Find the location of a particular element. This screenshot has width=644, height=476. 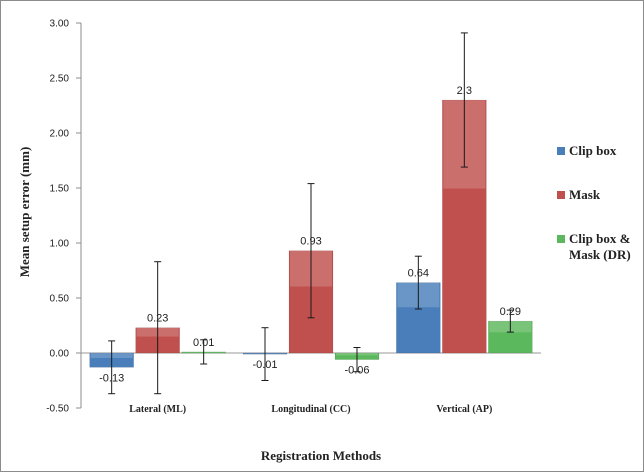

y-tick-label: 2.00 is located at coordinates (60, 134).